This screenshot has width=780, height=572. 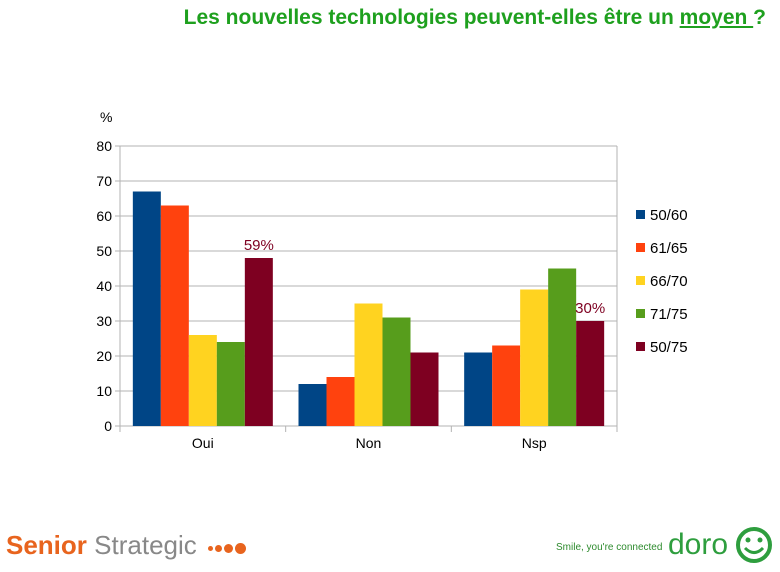 I want to click on doro-logo-text: doro, so click(x=698, y=544).